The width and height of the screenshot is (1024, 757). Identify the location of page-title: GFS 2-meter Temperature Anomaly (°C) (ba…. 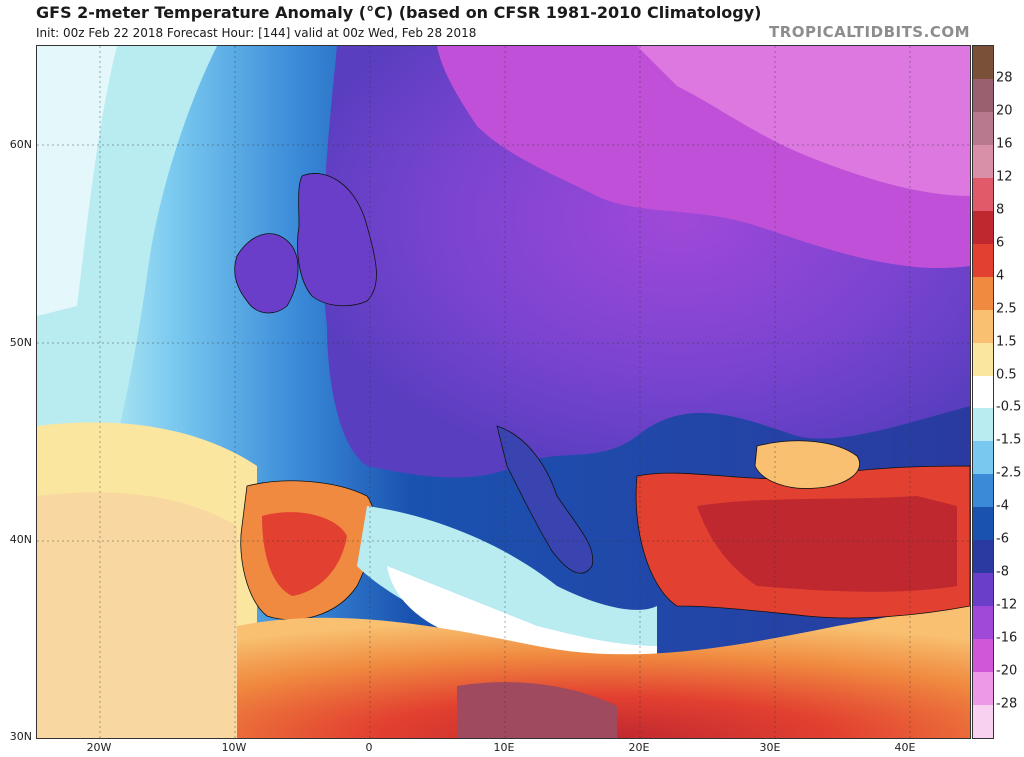
(399, 12).